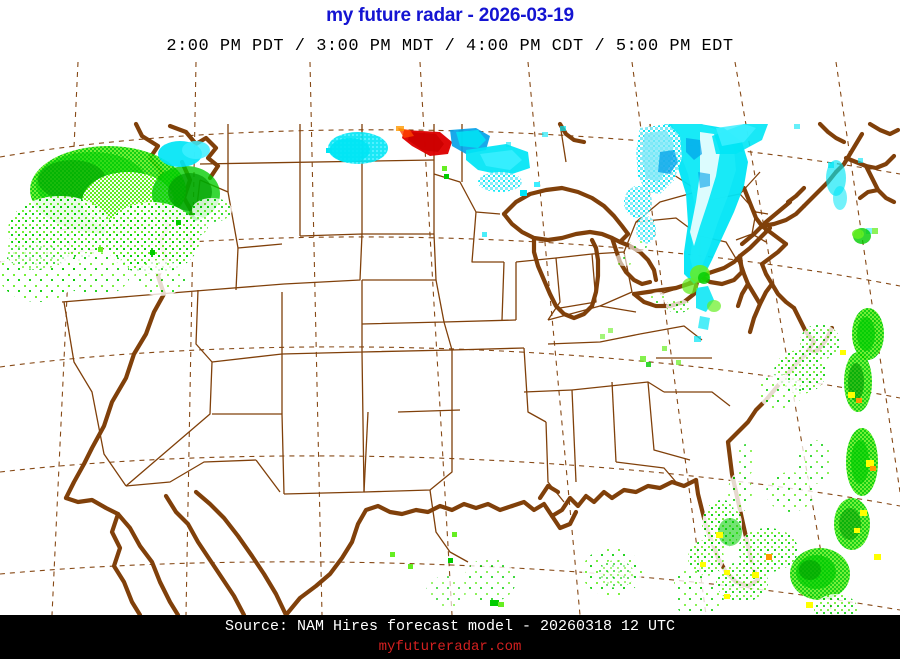 The height and width of the screenshot is (659, 900). Describe the element at coordinates (450, 647) in the screenshot. I see `footer-website-link: myfutureradar.com` at that location.